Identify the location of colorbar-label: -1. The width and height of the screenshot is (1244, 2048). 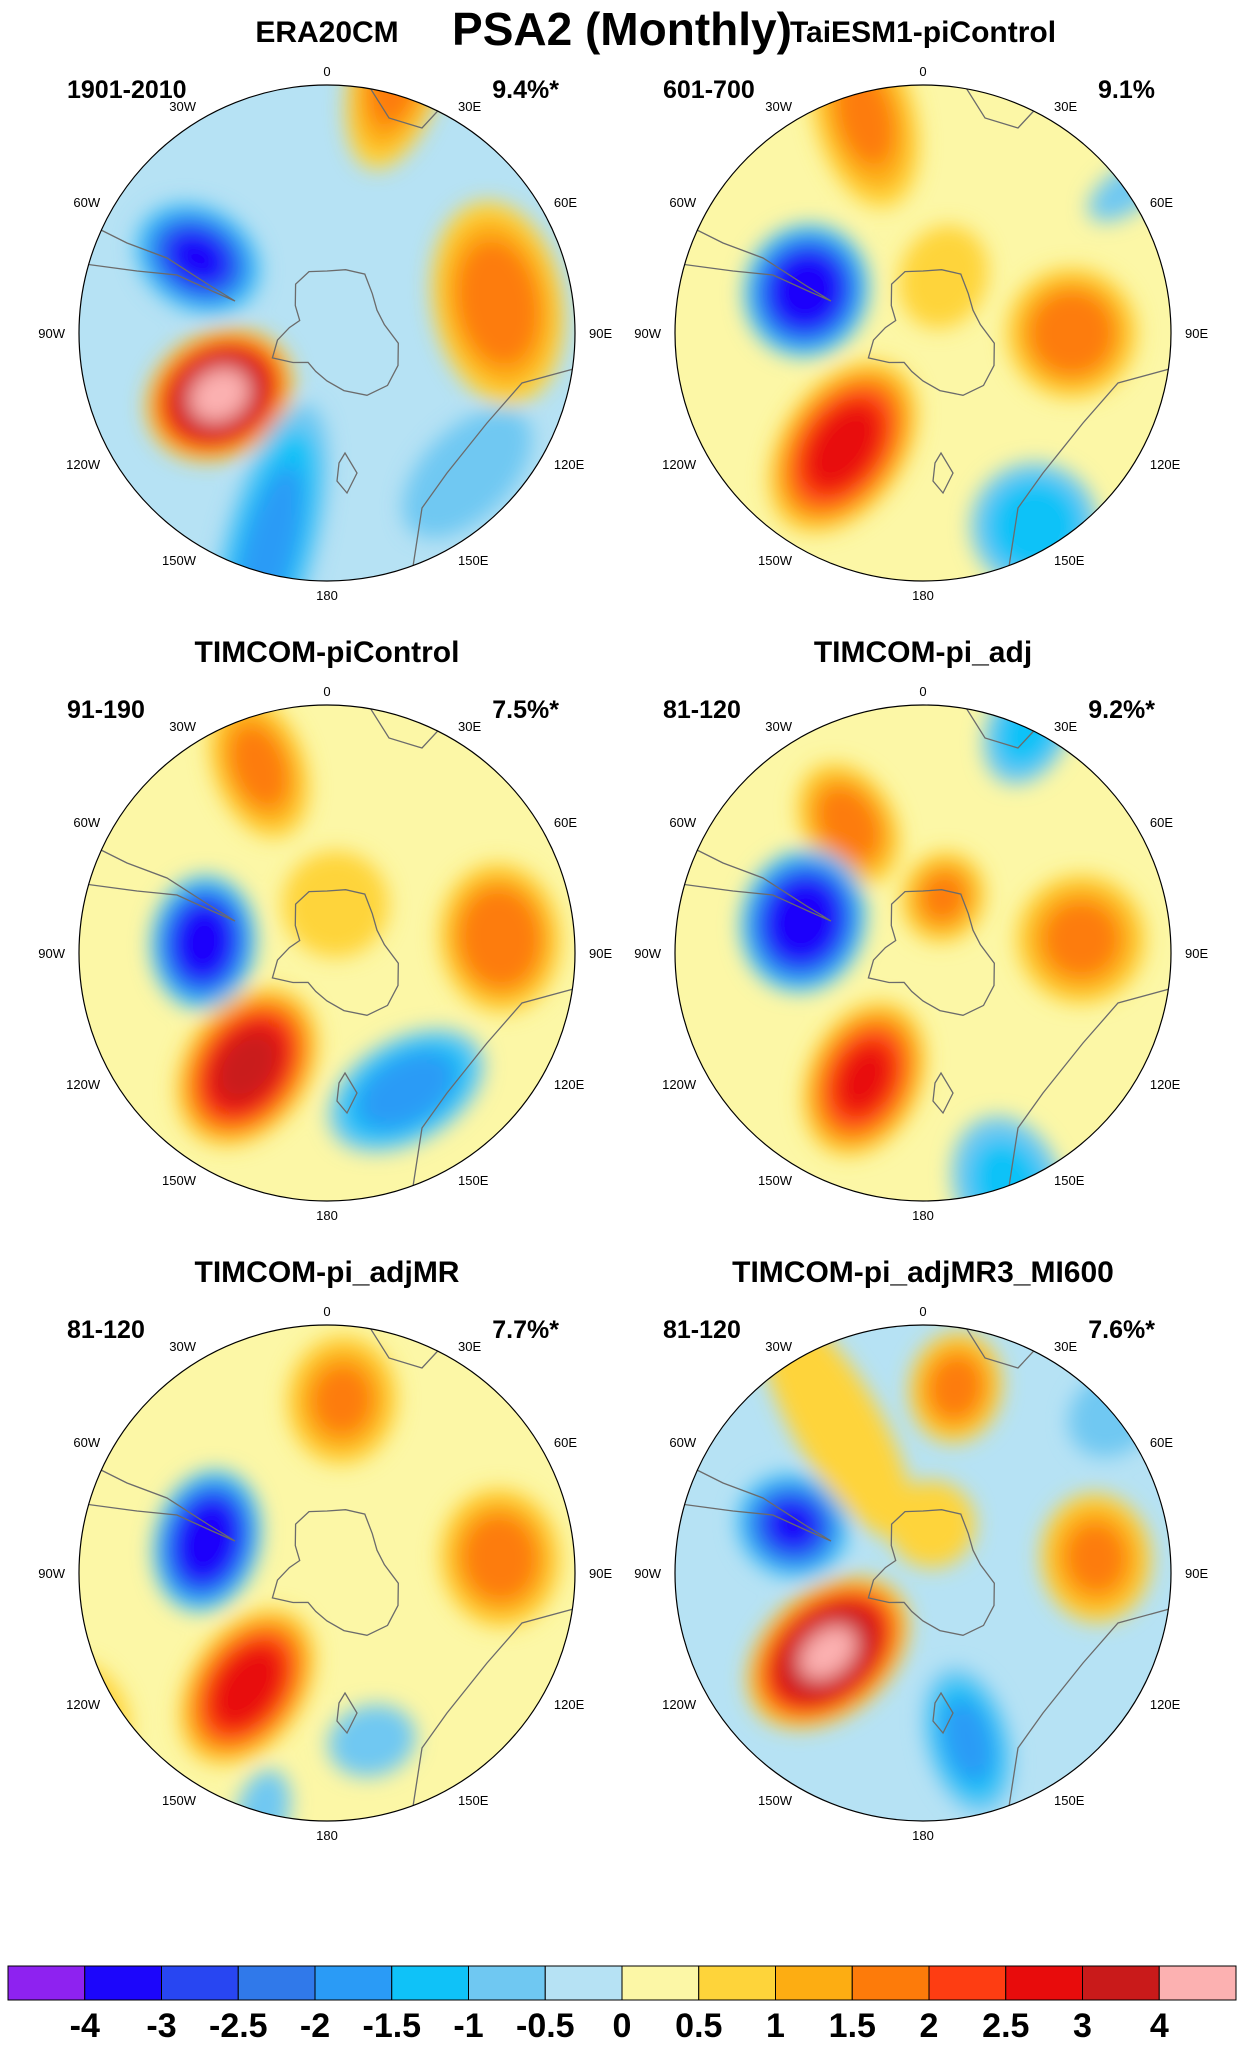
(468, 2026).